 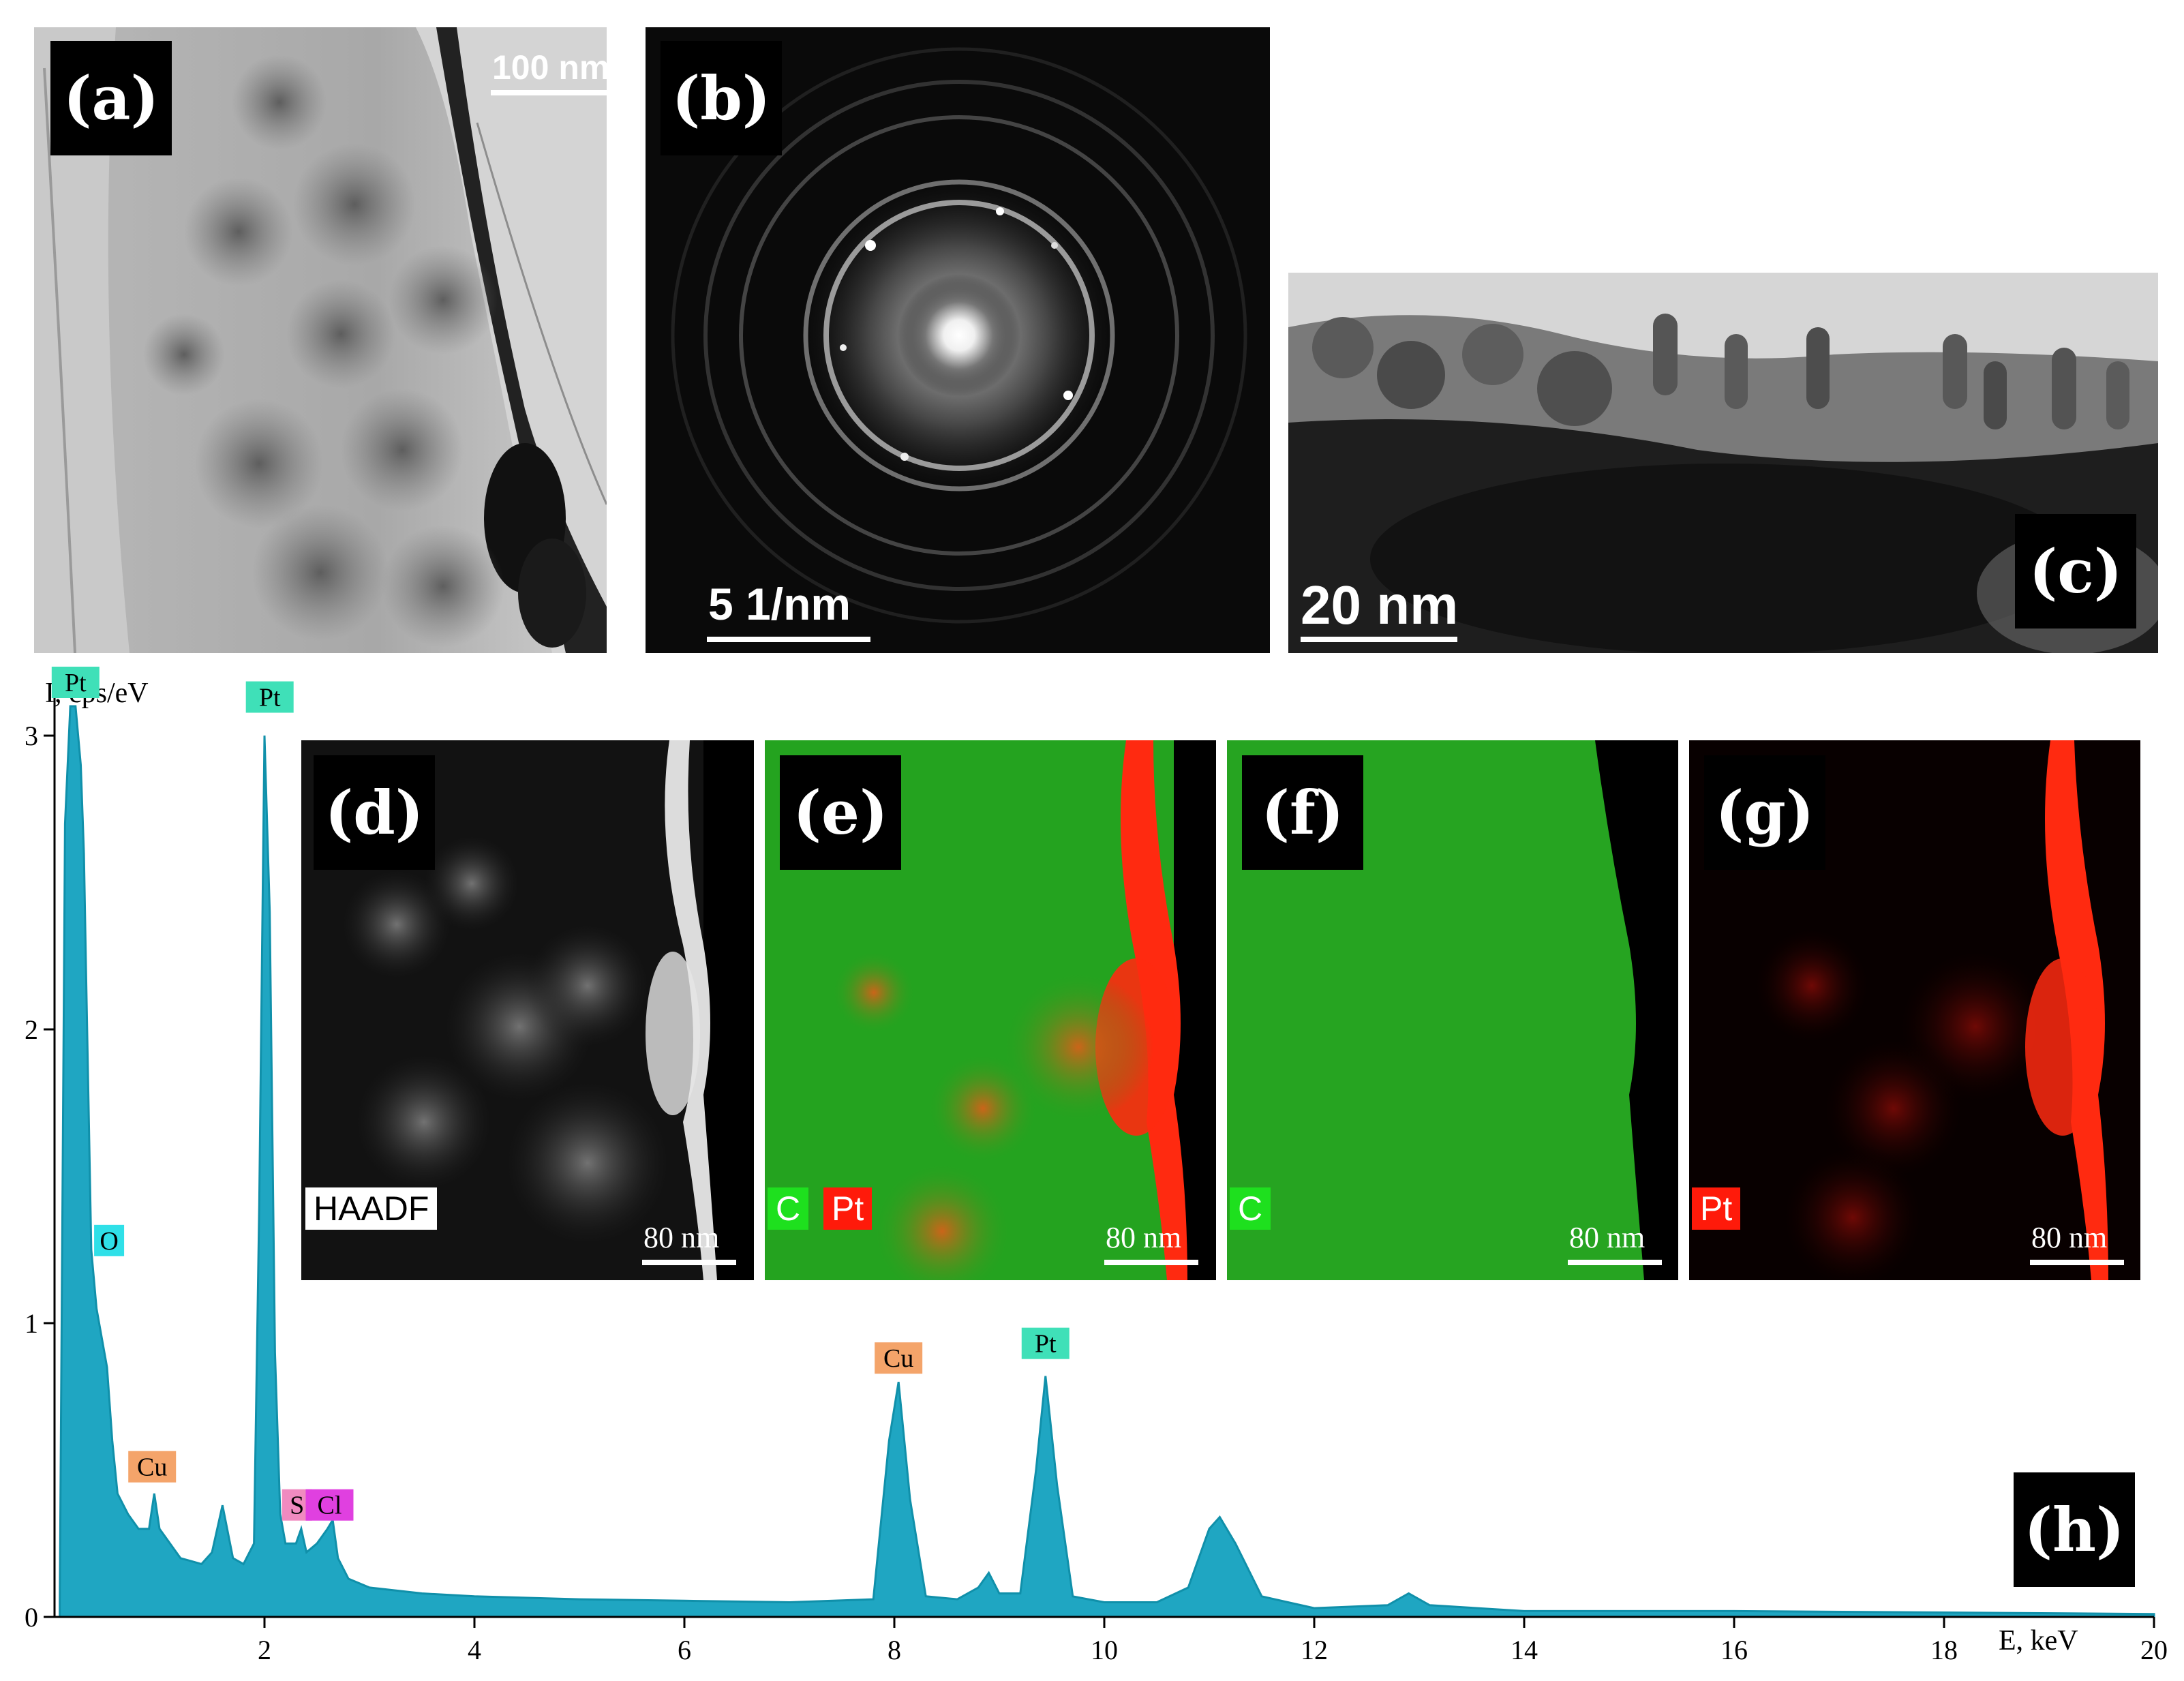 What do you see at coordinates (527, 1010) in the screenshot?
I see `panel-d-haadf-image: HAADF 80 nm (d)` at bounding box center [527, 1010].